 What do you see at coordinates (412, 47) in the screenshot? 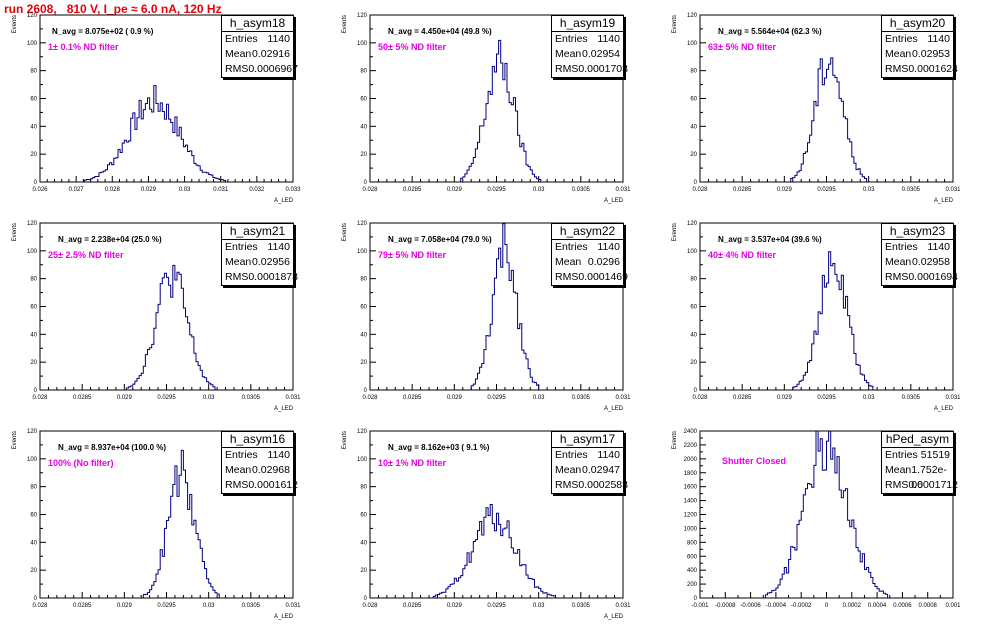
I see `filter-label: 50± 5% ND filter` at bounding box center [412, 47].